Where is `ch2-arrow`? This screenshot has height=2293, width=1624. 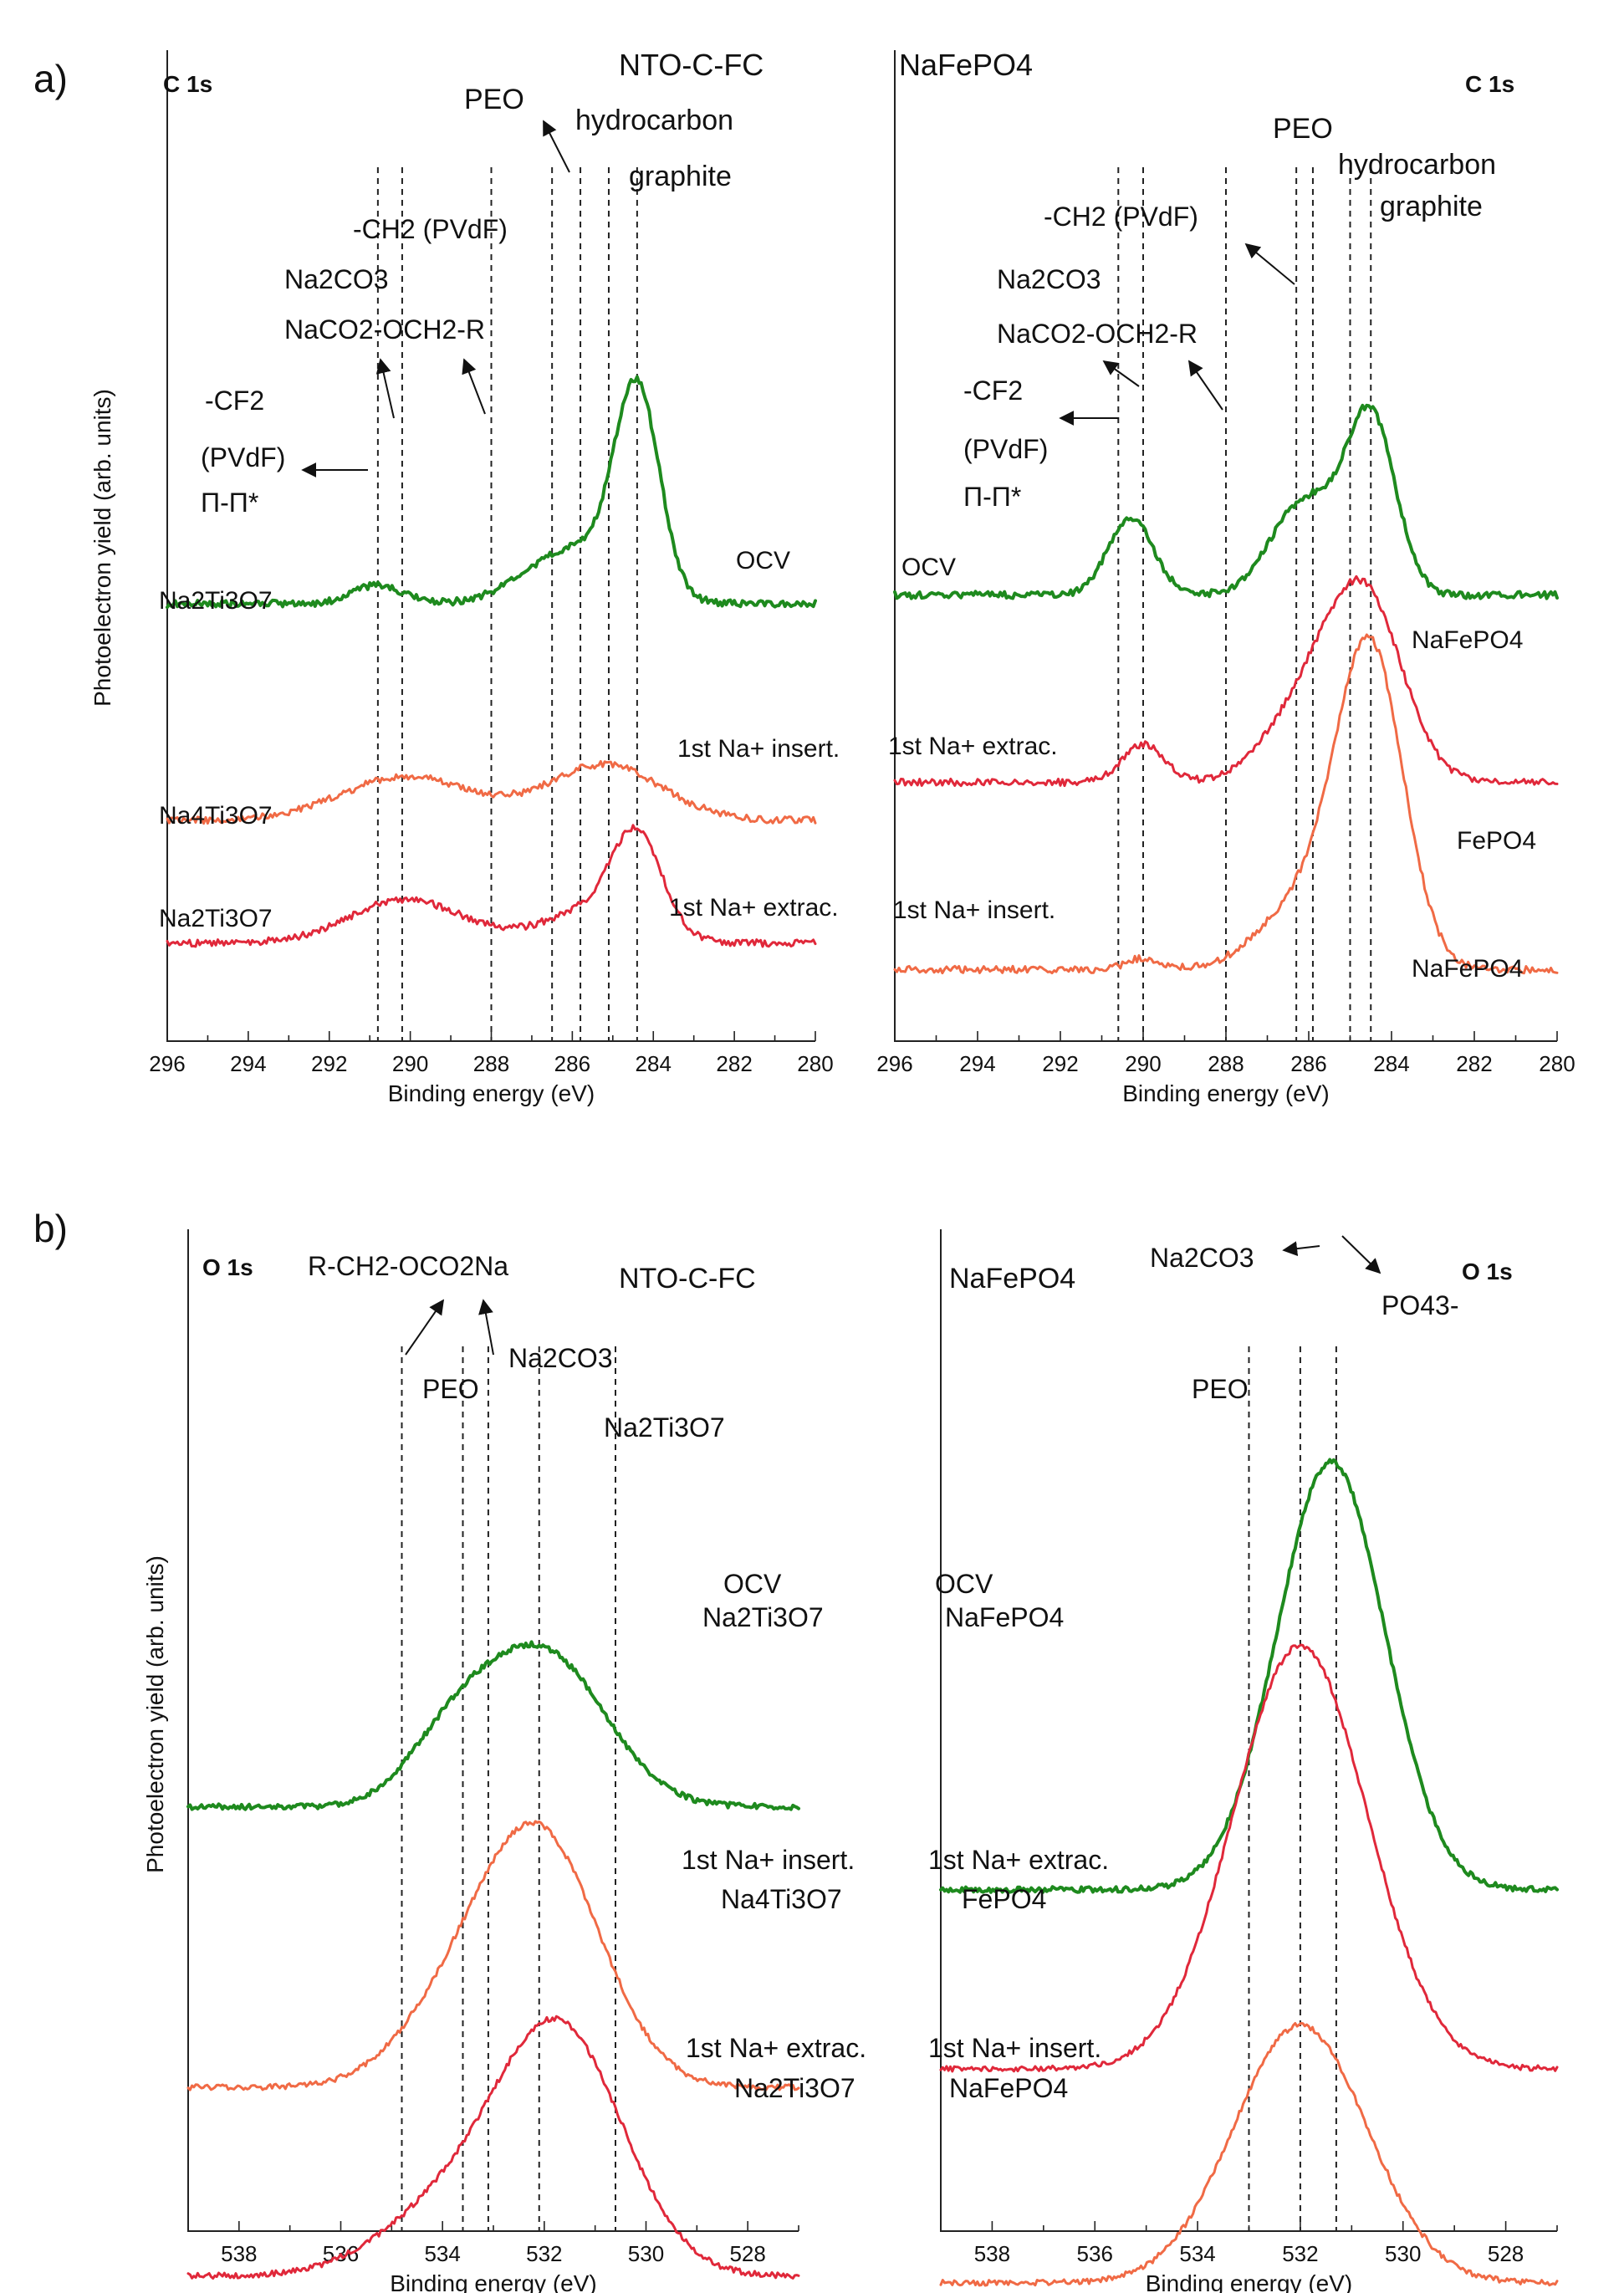 ch2-arrow is located at coordinates (1269, 264).